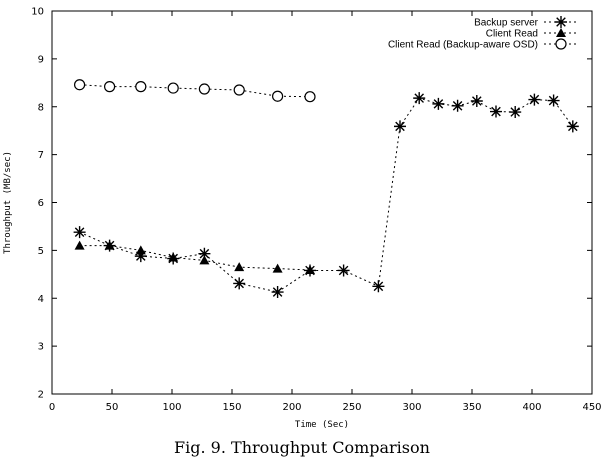 The image size is (604, 457). I want to click on x-tick-label: 350, so click(471, 407).